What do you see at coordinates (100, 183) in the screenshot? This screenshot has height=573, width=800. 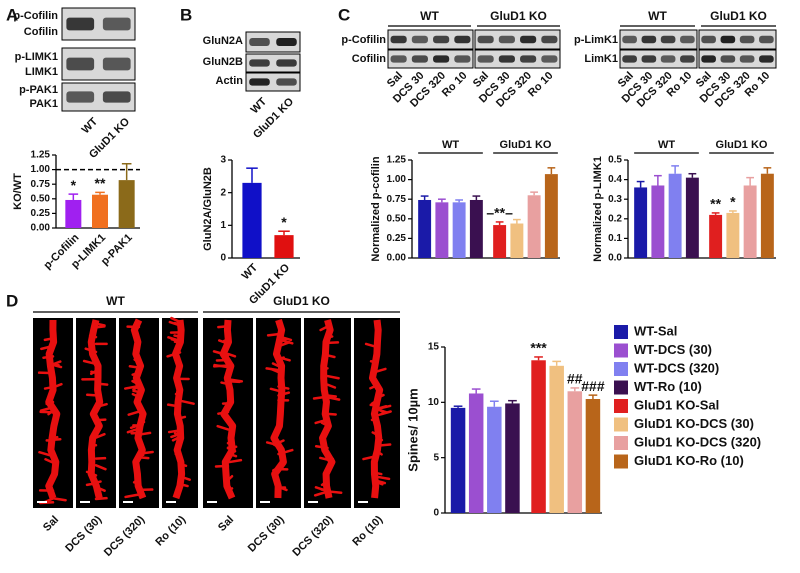 I see `significance-label: **` at bounding box center [100, 183].